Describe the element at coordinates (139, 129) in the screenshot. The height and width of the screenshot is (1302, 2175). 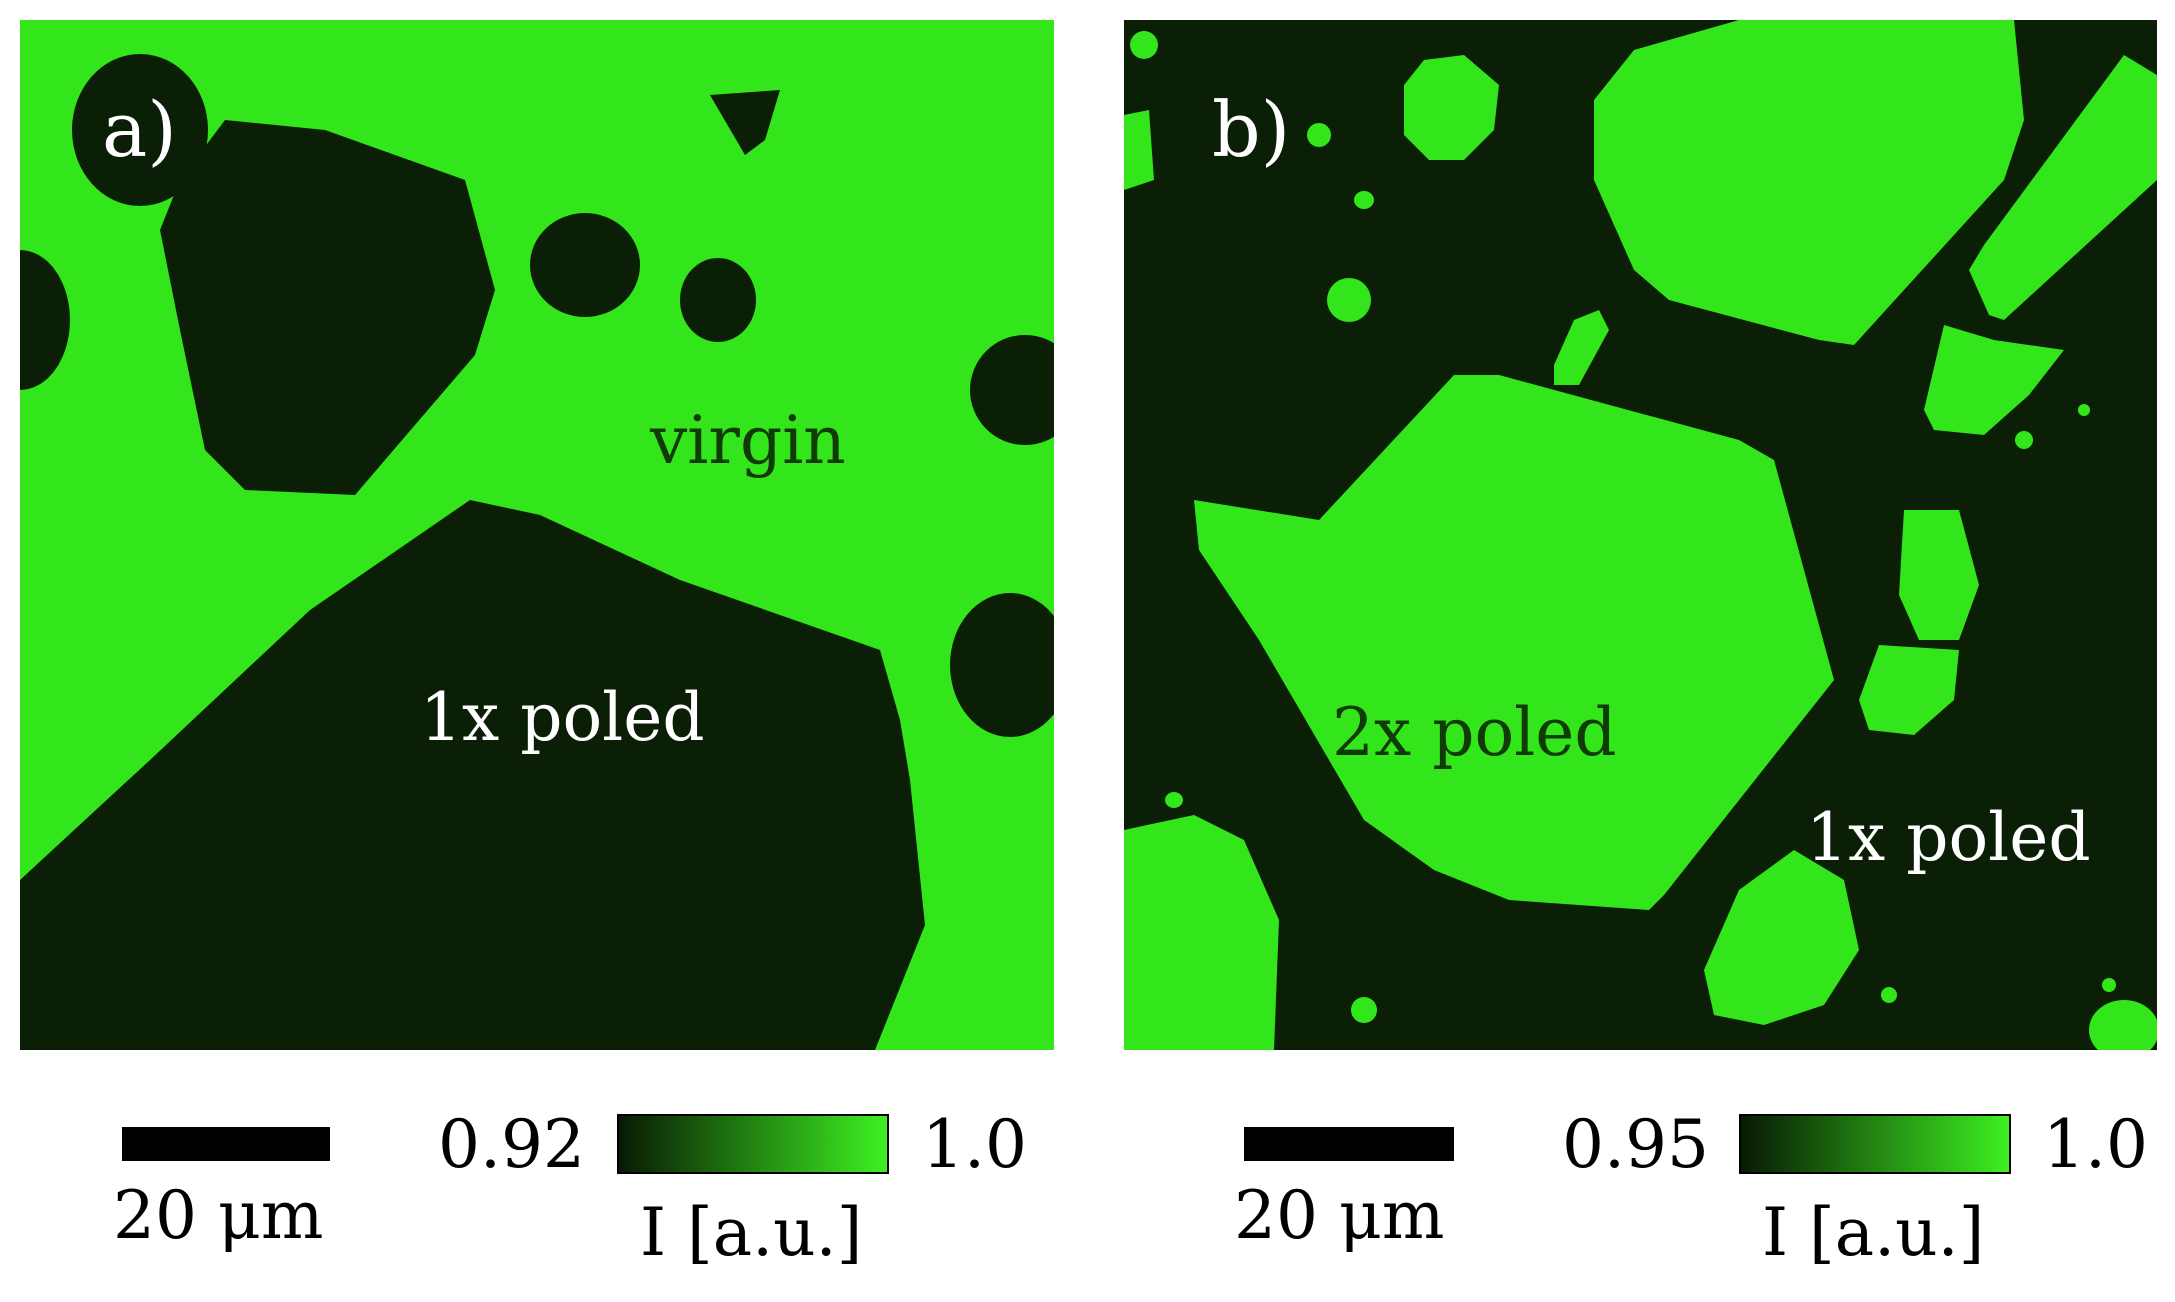
I see `panel-label-a: a)` at that location.